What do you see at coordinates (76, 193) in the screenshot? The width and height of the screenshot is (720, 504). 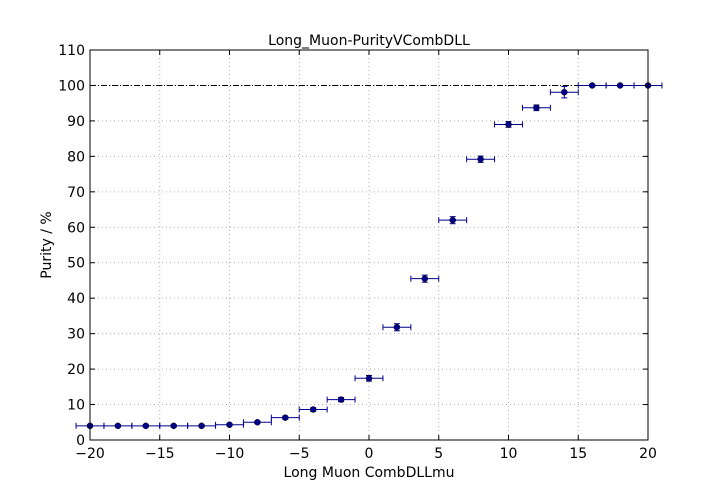 I see `y-tick-label: 70` at bounding box center [76, 193].